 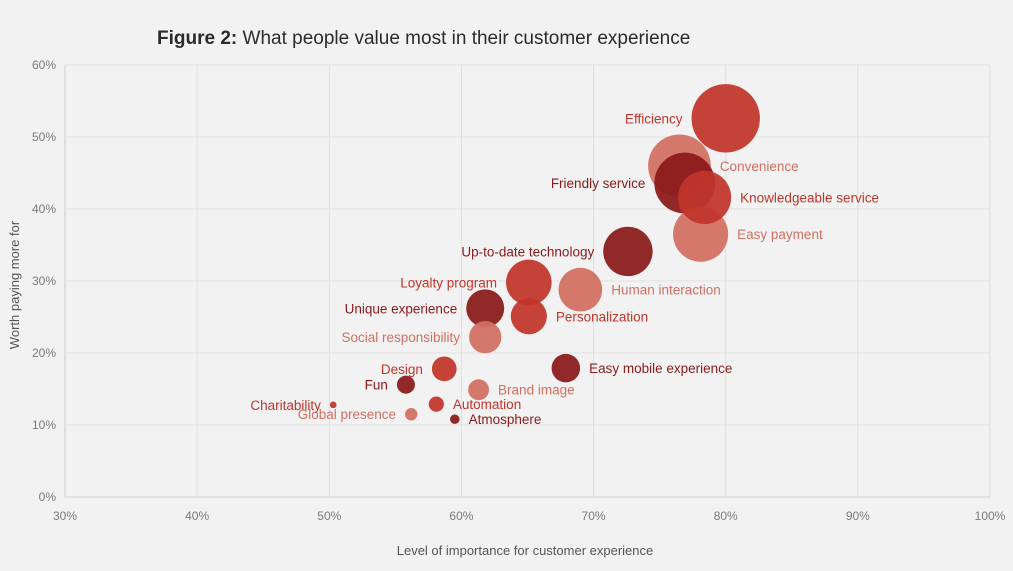 I want to click on label-loyalty-program: Loyalty program, so click(x=448, y=282).